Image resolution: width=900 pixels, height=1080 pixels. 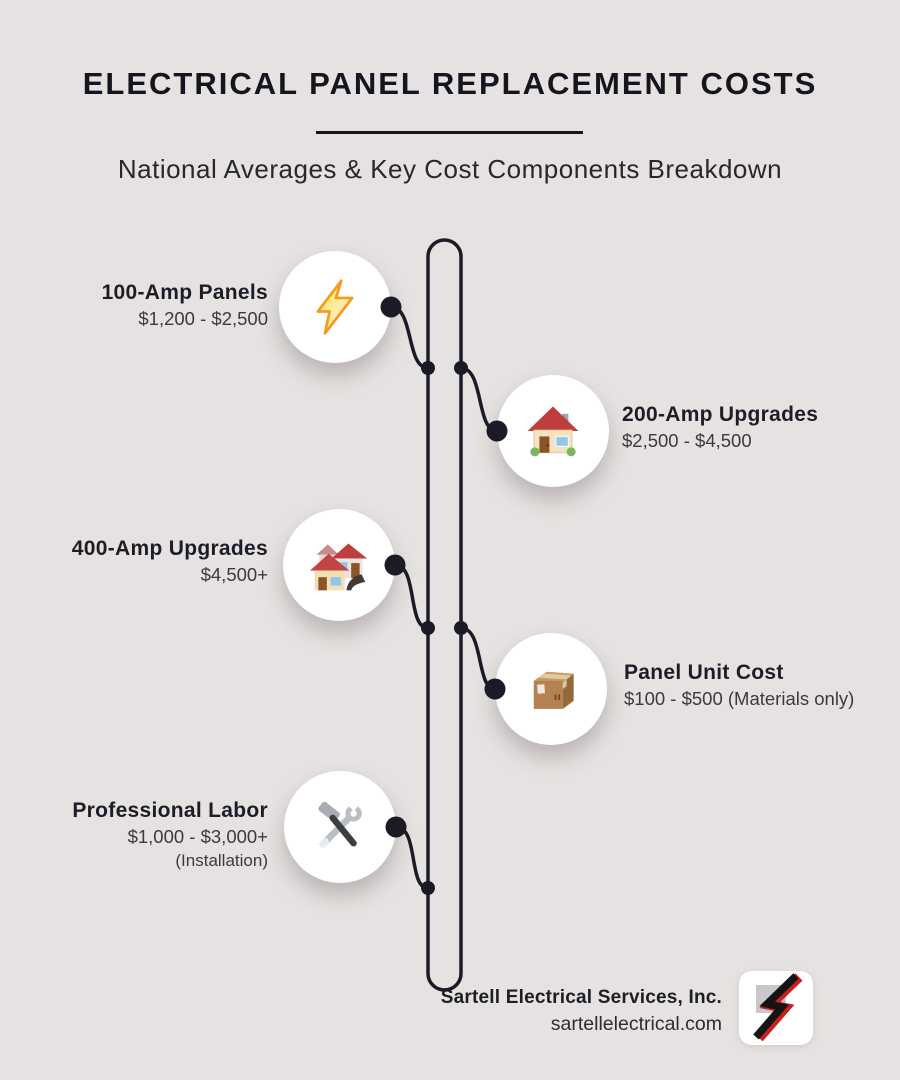 What do you see at coordinates (581, 997) in the screenshot?
I see `company-name: Sartell Electrical Services, Inc.` at bounding box center [581, 997].